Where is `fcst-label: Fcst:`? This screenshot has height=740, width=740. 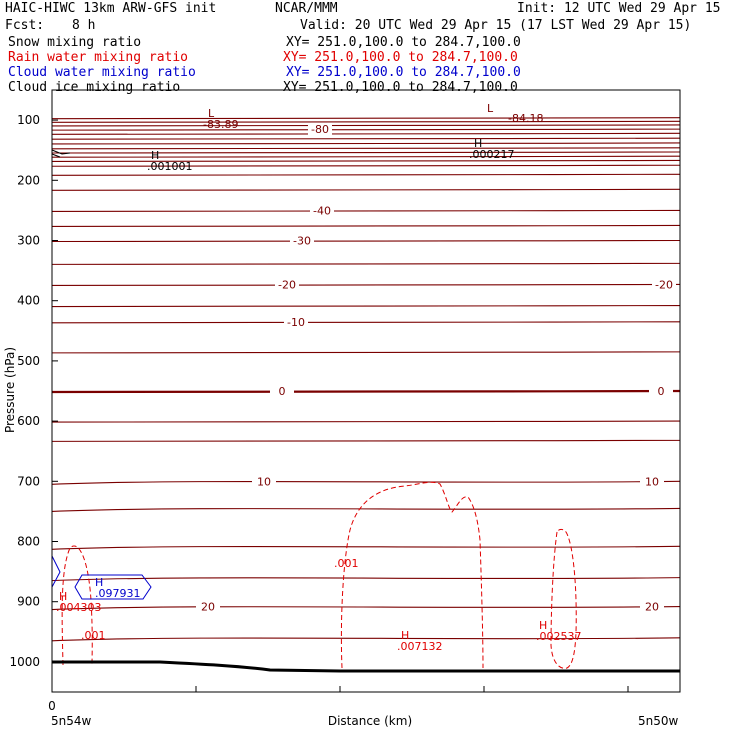
fcst-label: Fcst: is located at coordinates (25, 25).